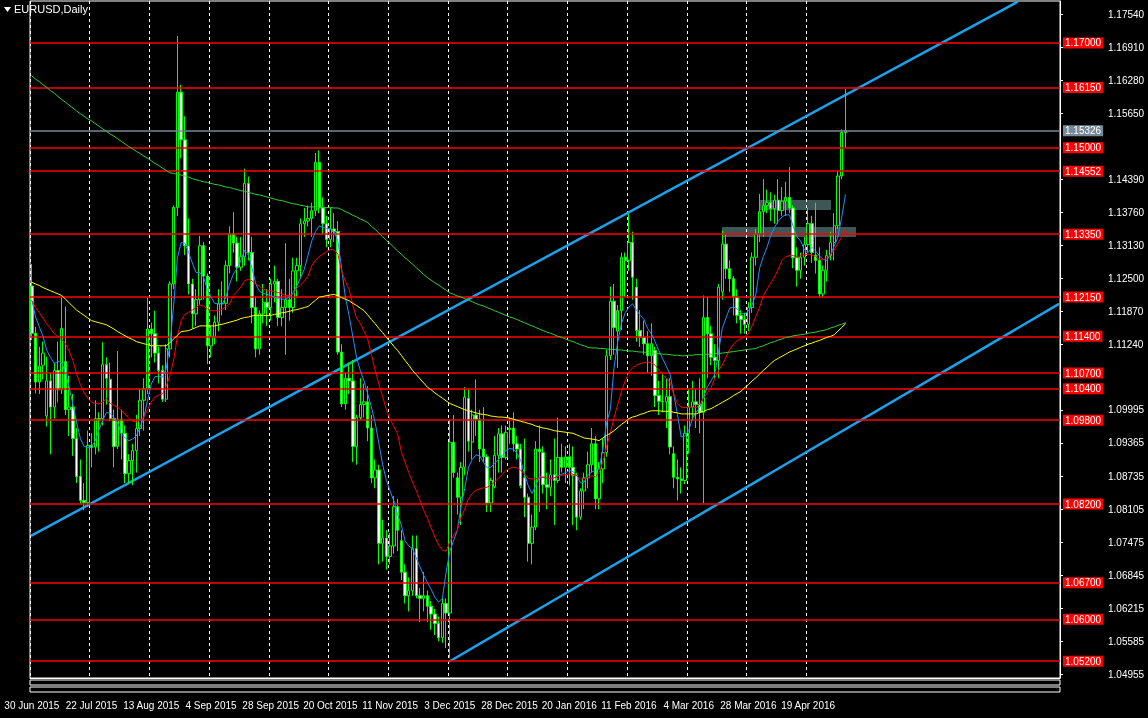 This screenshot has width=1148, height=718. I want to click on y-tick-label: 1.08105, so click(1126, 509).